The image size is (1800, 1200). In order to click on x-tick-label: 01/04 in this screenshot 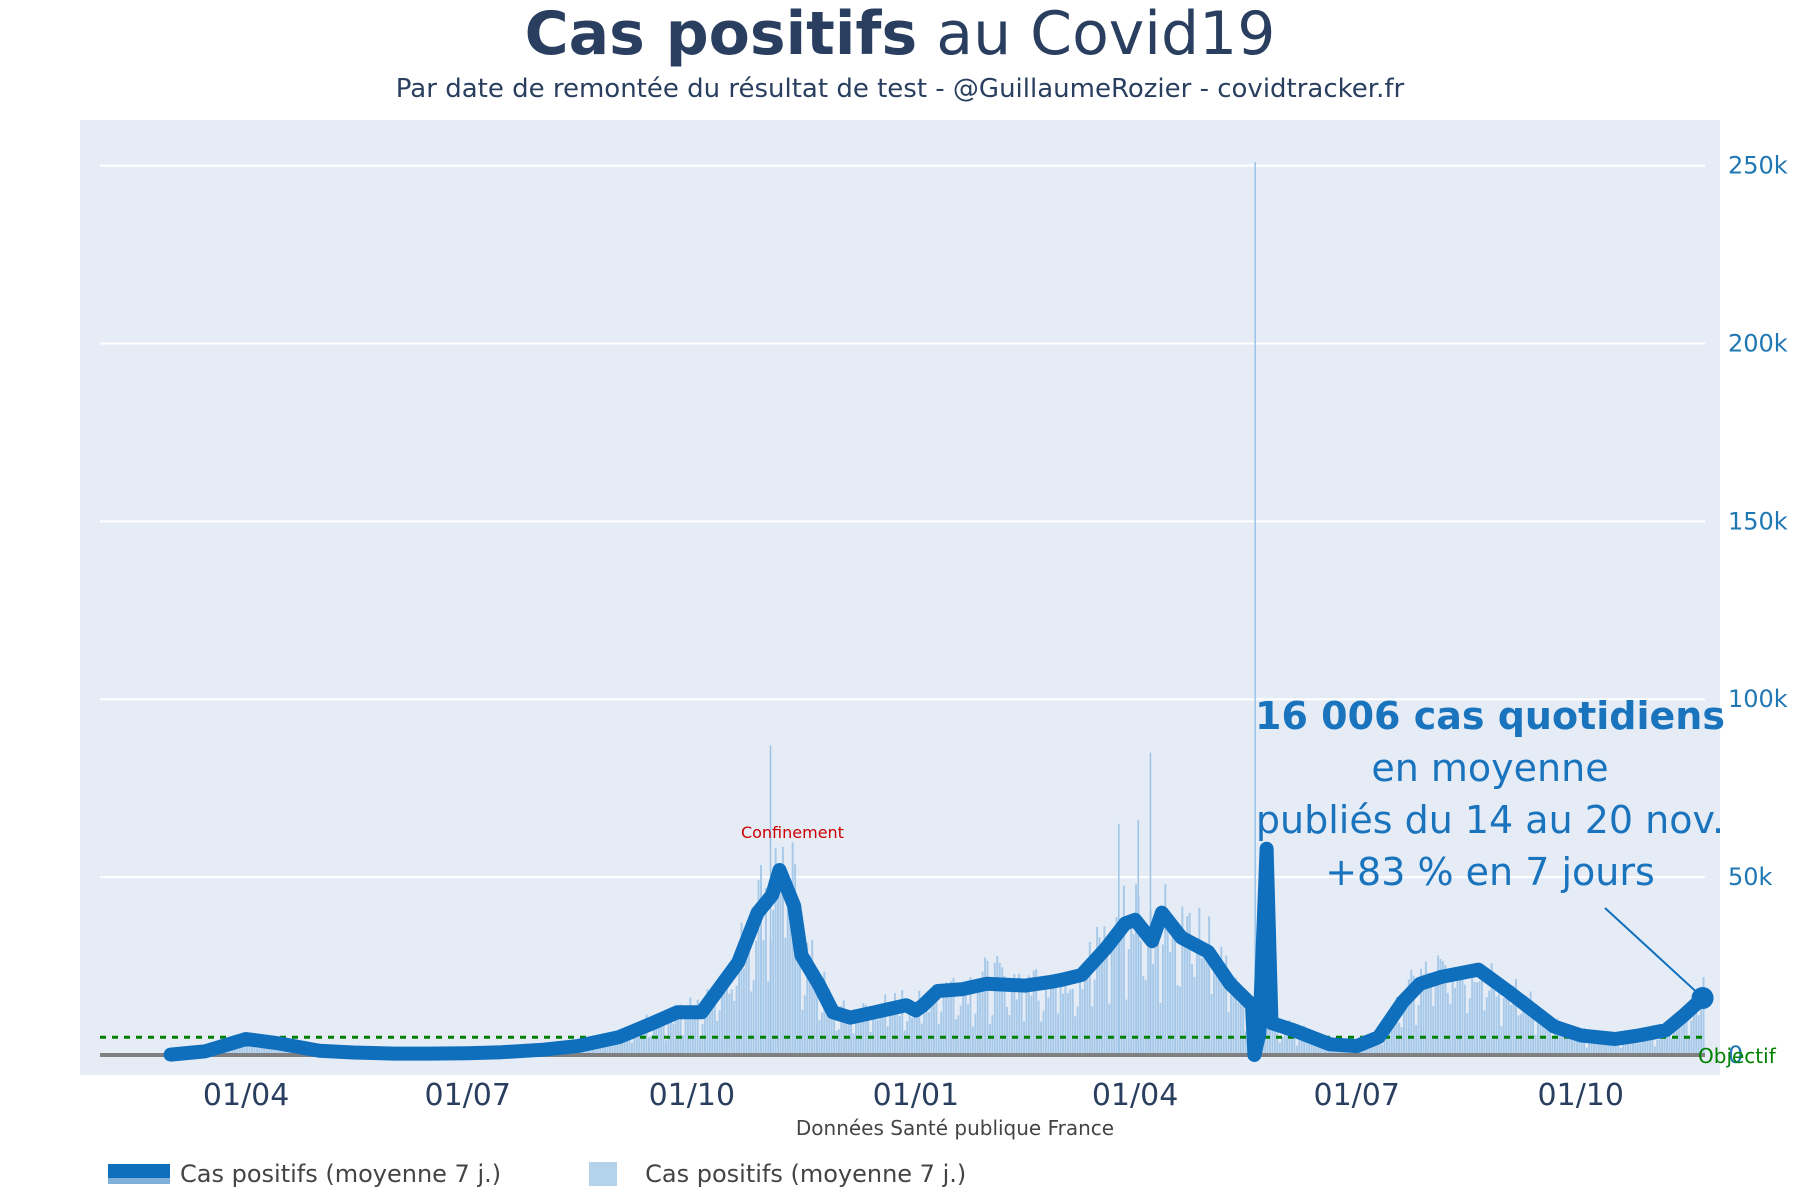, I will do `click(1135, 1095)`.